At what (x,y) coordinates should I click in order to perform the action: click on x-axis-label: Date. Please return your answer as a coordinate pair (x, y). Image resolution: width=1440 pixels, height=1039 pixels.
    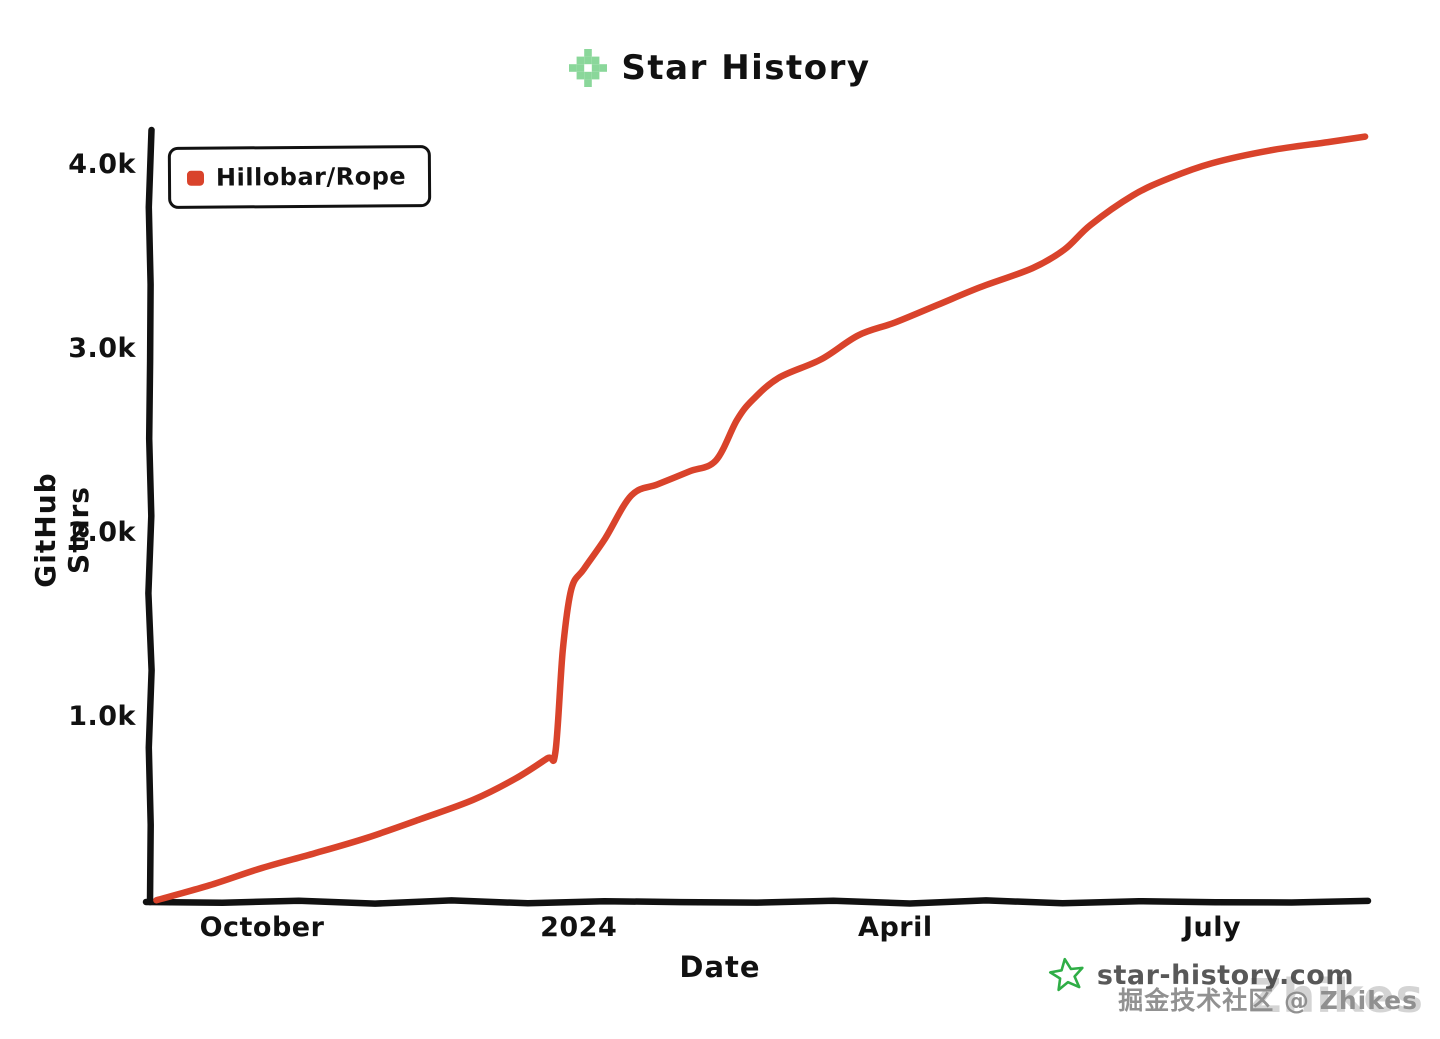
    Looking at the image, I should click on (720, 967).